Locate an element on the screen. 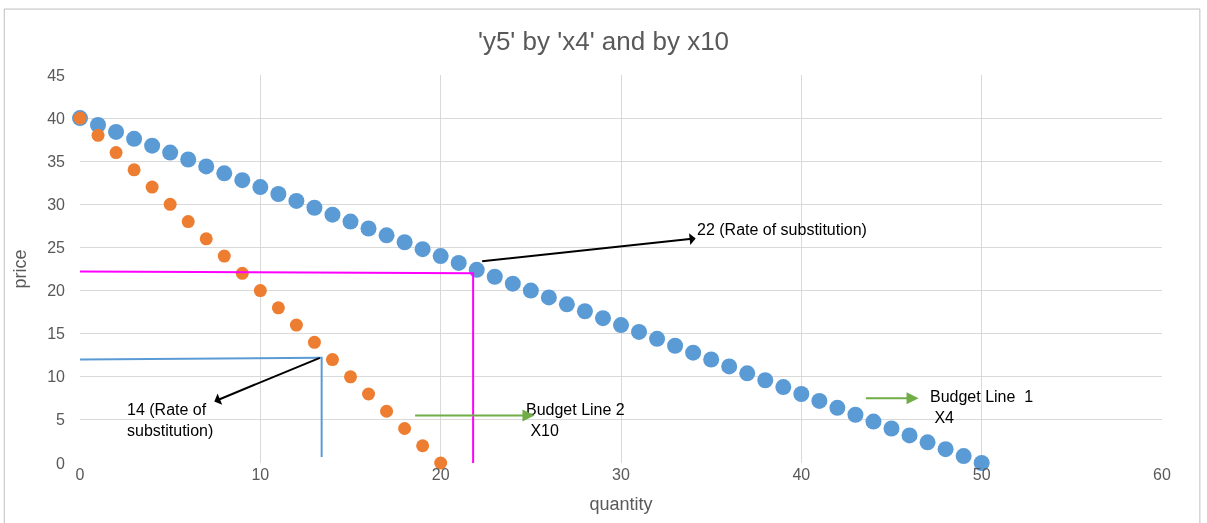 This screenshot has height=523, width=1207. annotation: Budget Line 2 X10 is located at coordinates (575, 420).